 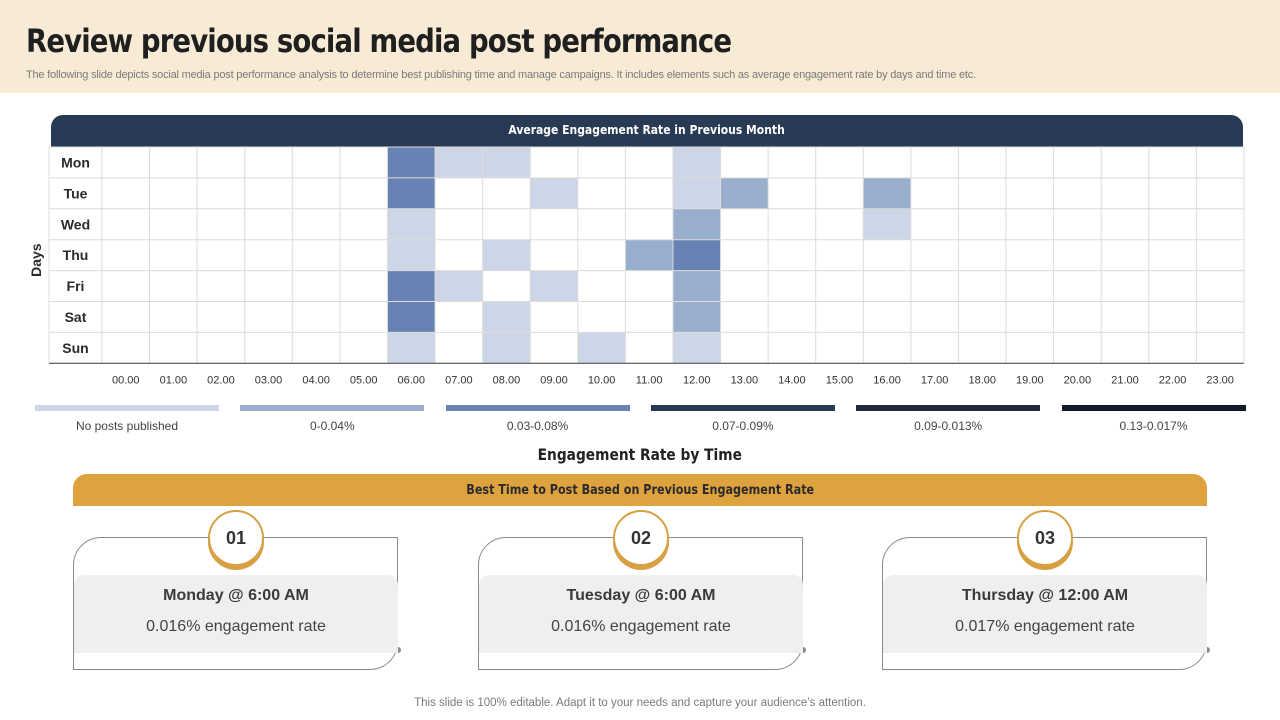 I want to click on column-label: 21.00, so click(x=1125, y=380).